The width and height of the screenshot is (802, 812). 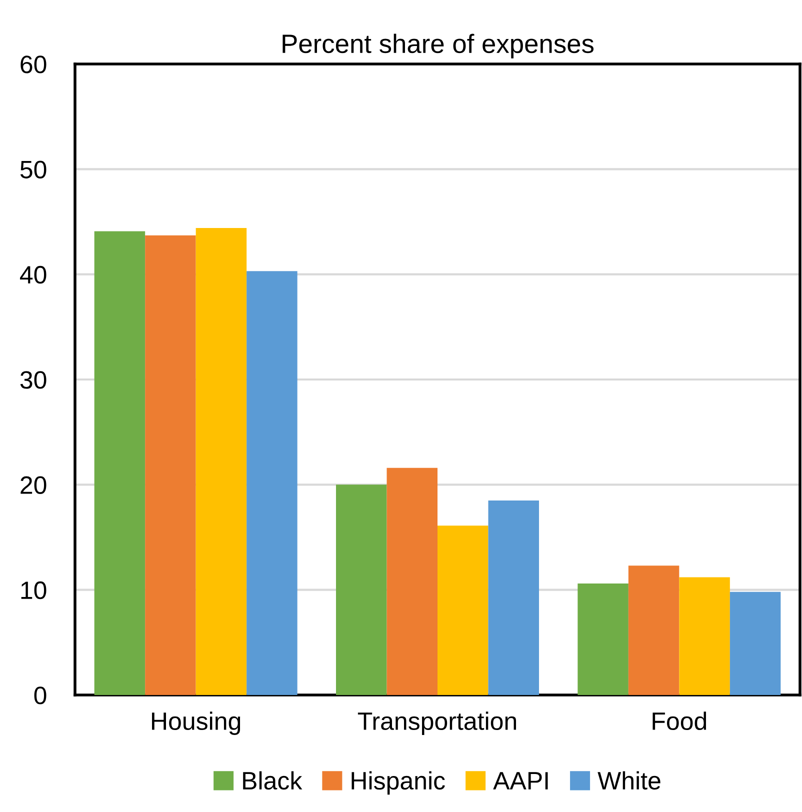 I want to click on x-tick-label: Food, so click(x=679, y=721).